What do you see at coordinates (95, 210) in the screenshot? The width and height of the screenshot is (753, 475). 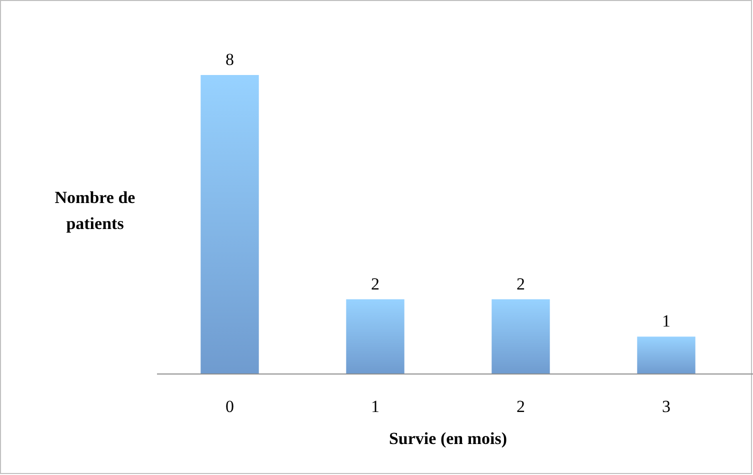 I see `y-axis-title: Nombre de patients` at bounding box center [95, 210].